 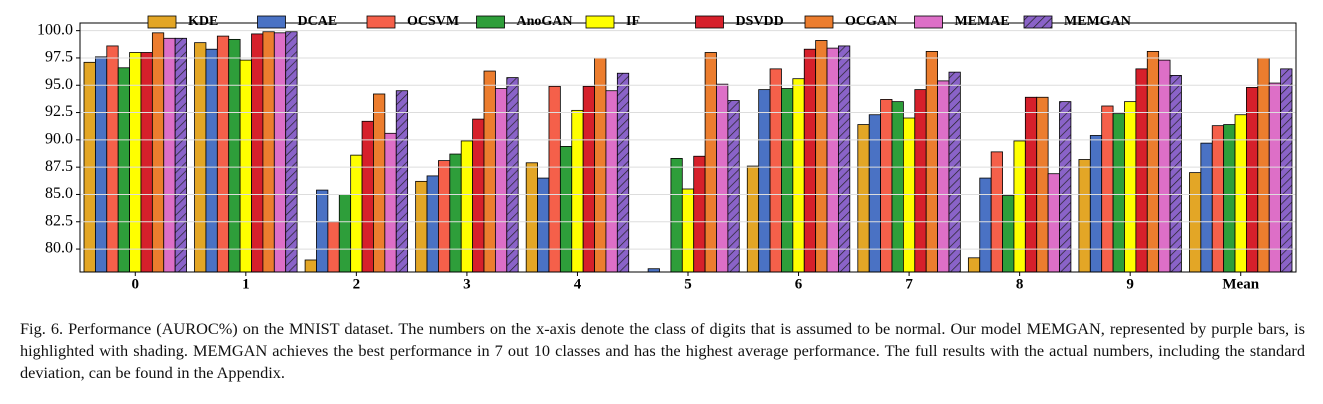 What do you see at coordinates (59, 84) in the screenshot?
I see `y-tick-label: 95.0` at bounding box center [59, 84].